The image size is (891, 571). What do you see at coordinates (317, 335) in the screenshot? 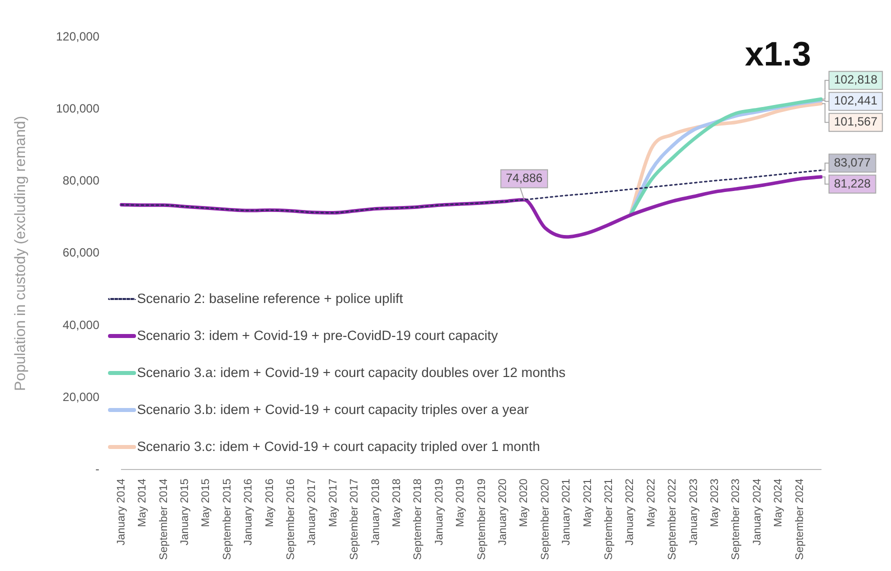
I see `legend-label: Scenario 3: idem + Covid-19 + pre-CovidD-19 court capacity` at bounding box center [317, 335].